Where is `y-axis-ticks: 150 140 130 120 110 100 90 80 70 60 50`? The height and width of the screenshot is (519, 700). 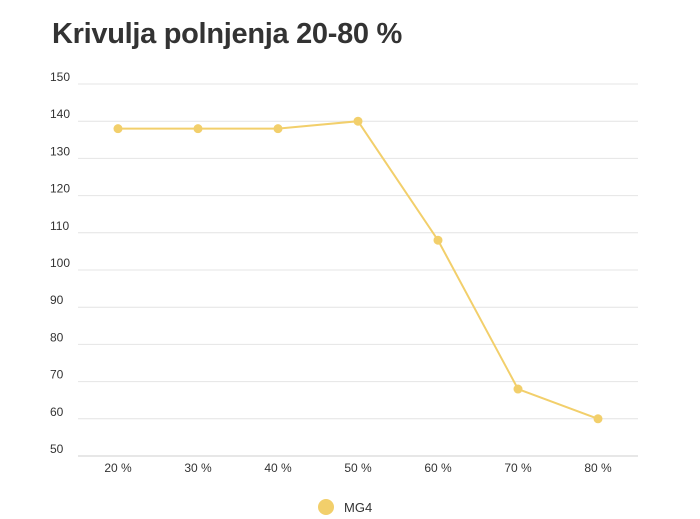 y-axis-ticks: 150 140 130 120 110 100 90 80 70 60 50 is located at coordinates (60, 263).